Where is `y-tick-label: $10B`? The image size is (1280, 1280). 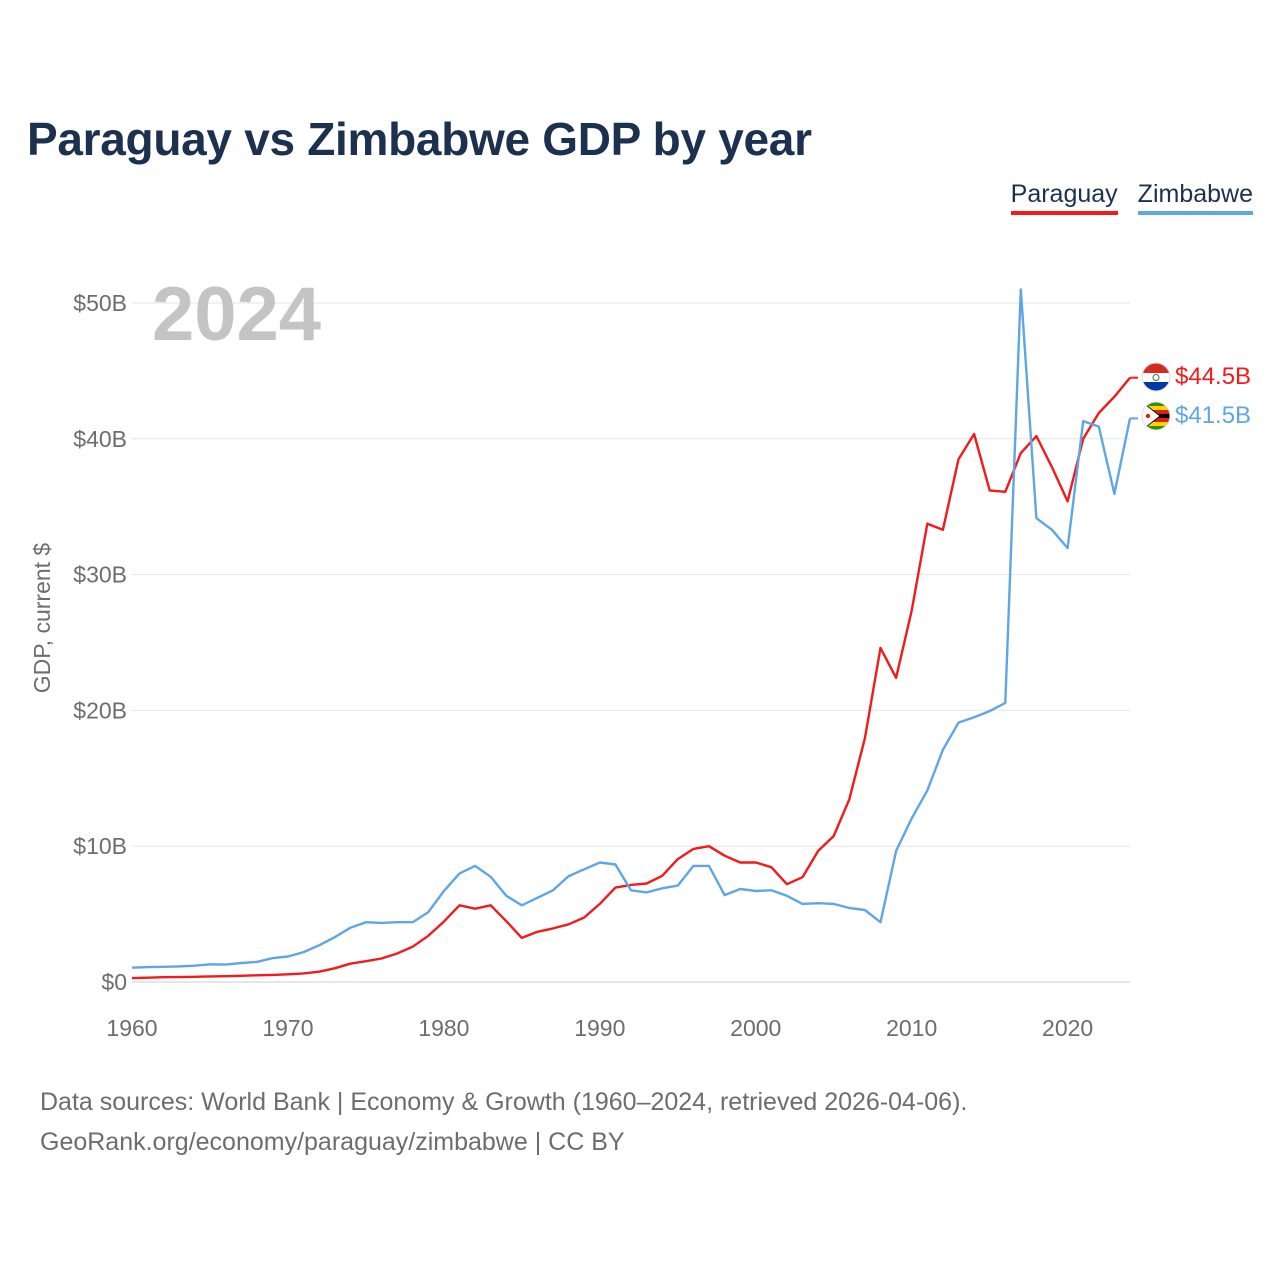 y-tick-label: $10B is located at coordinates (100, 846).